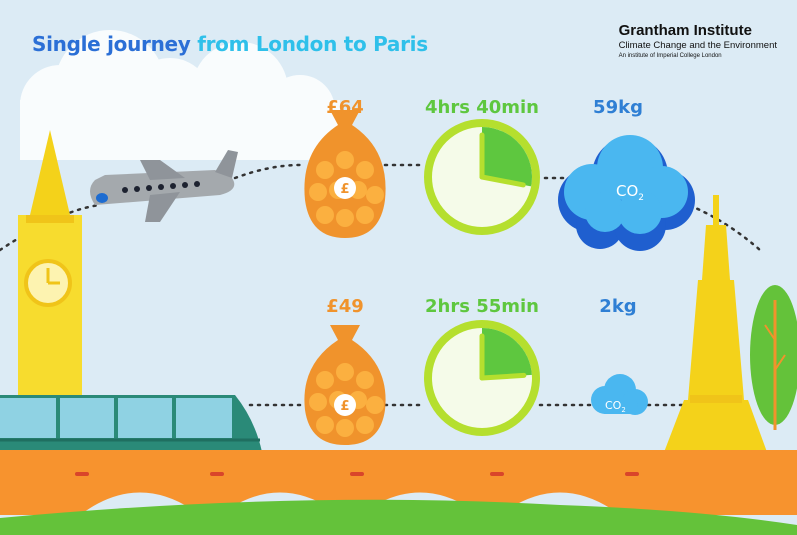  I want to click on big-ben-illustration, so click(50, 262).